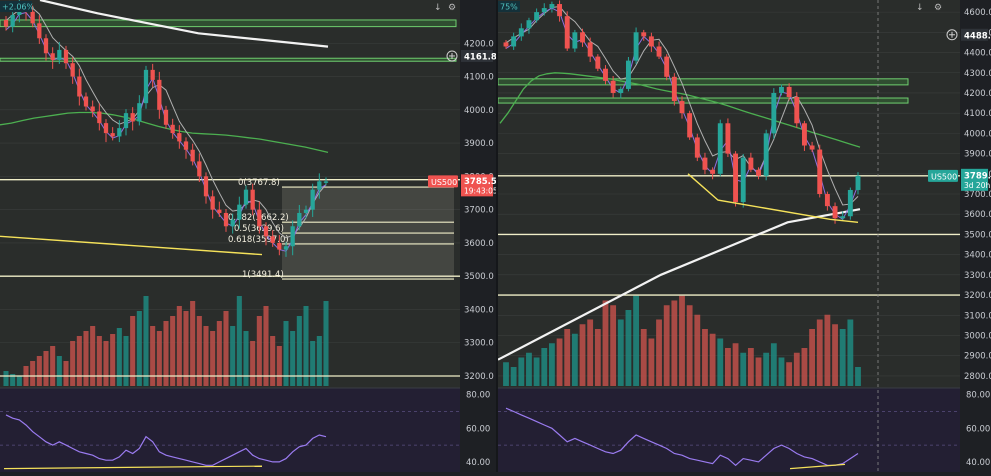 This screenshot has height=476, width=991. Describe the element at coordinates (938, 8) in the screenshot. I see `settings-icon: ⚙` at that location.